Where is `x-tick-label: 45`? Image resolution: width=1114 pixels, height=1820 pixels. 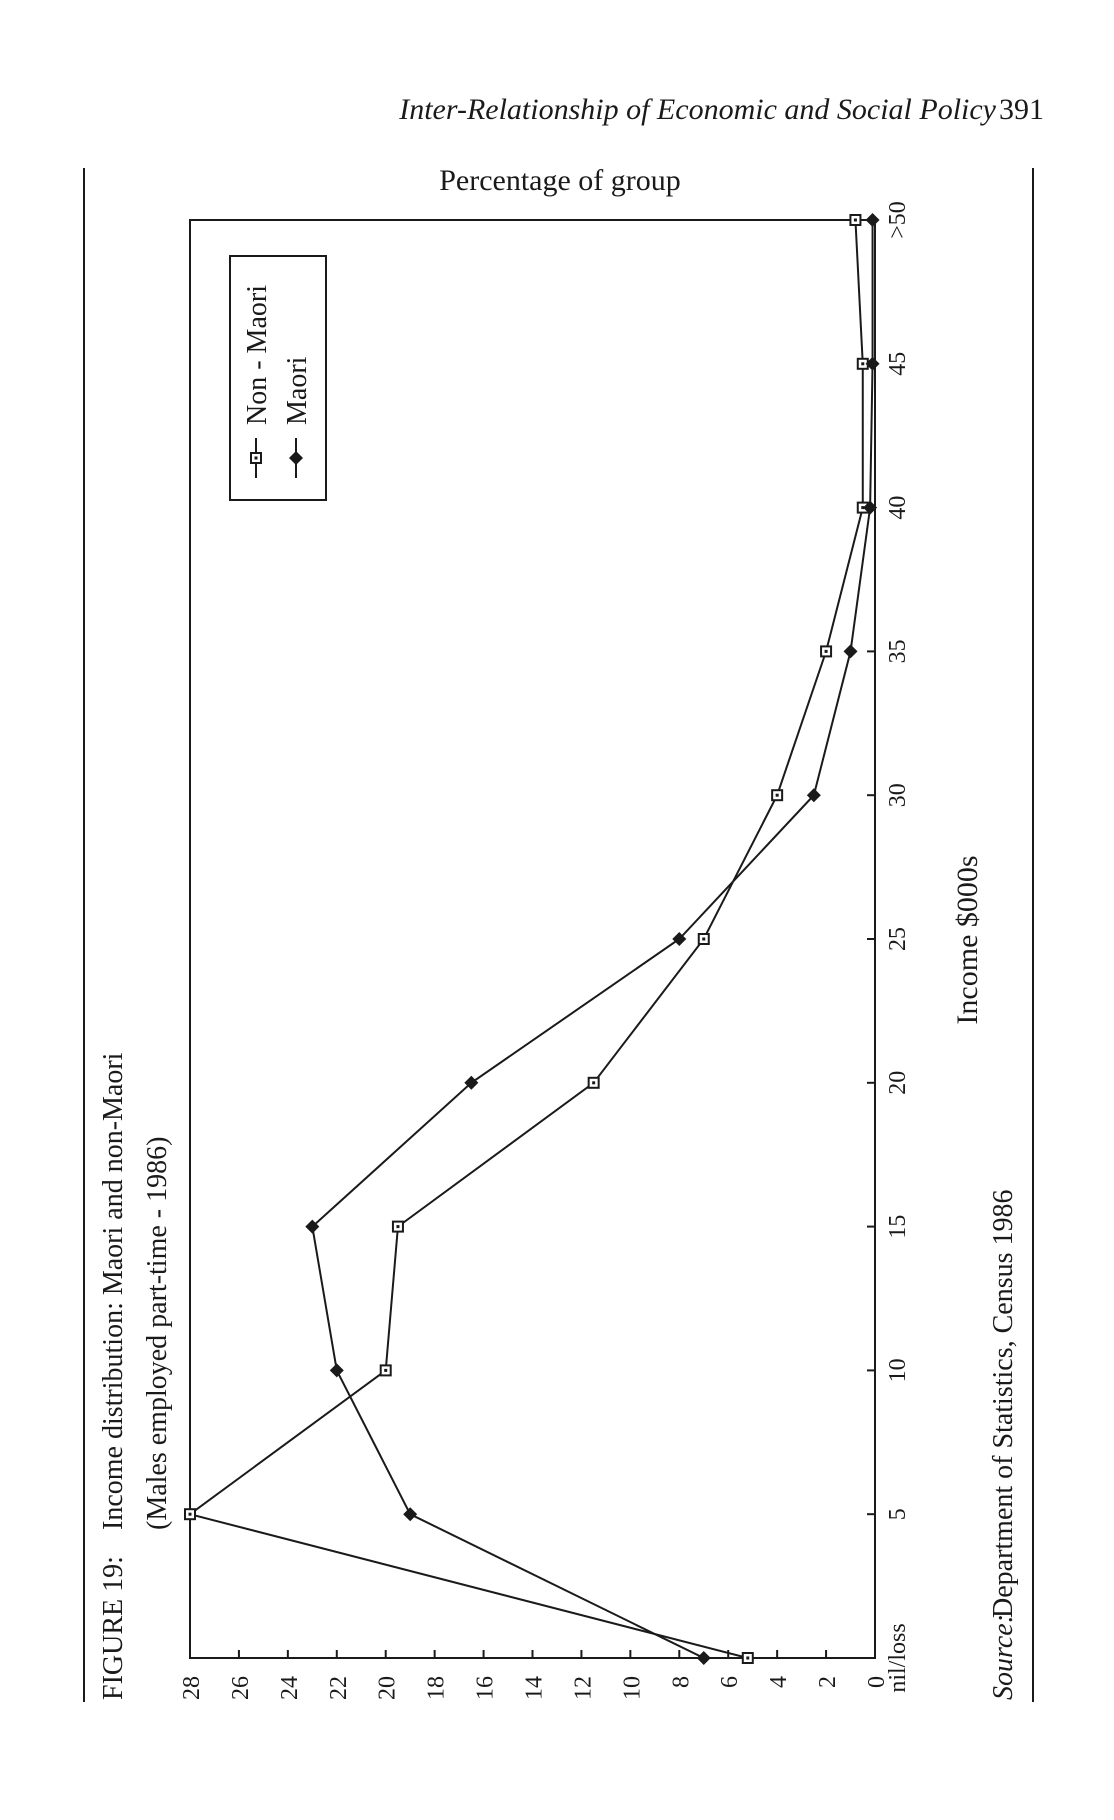
x-tick-label: 45 is located at coordinates (898, 364).